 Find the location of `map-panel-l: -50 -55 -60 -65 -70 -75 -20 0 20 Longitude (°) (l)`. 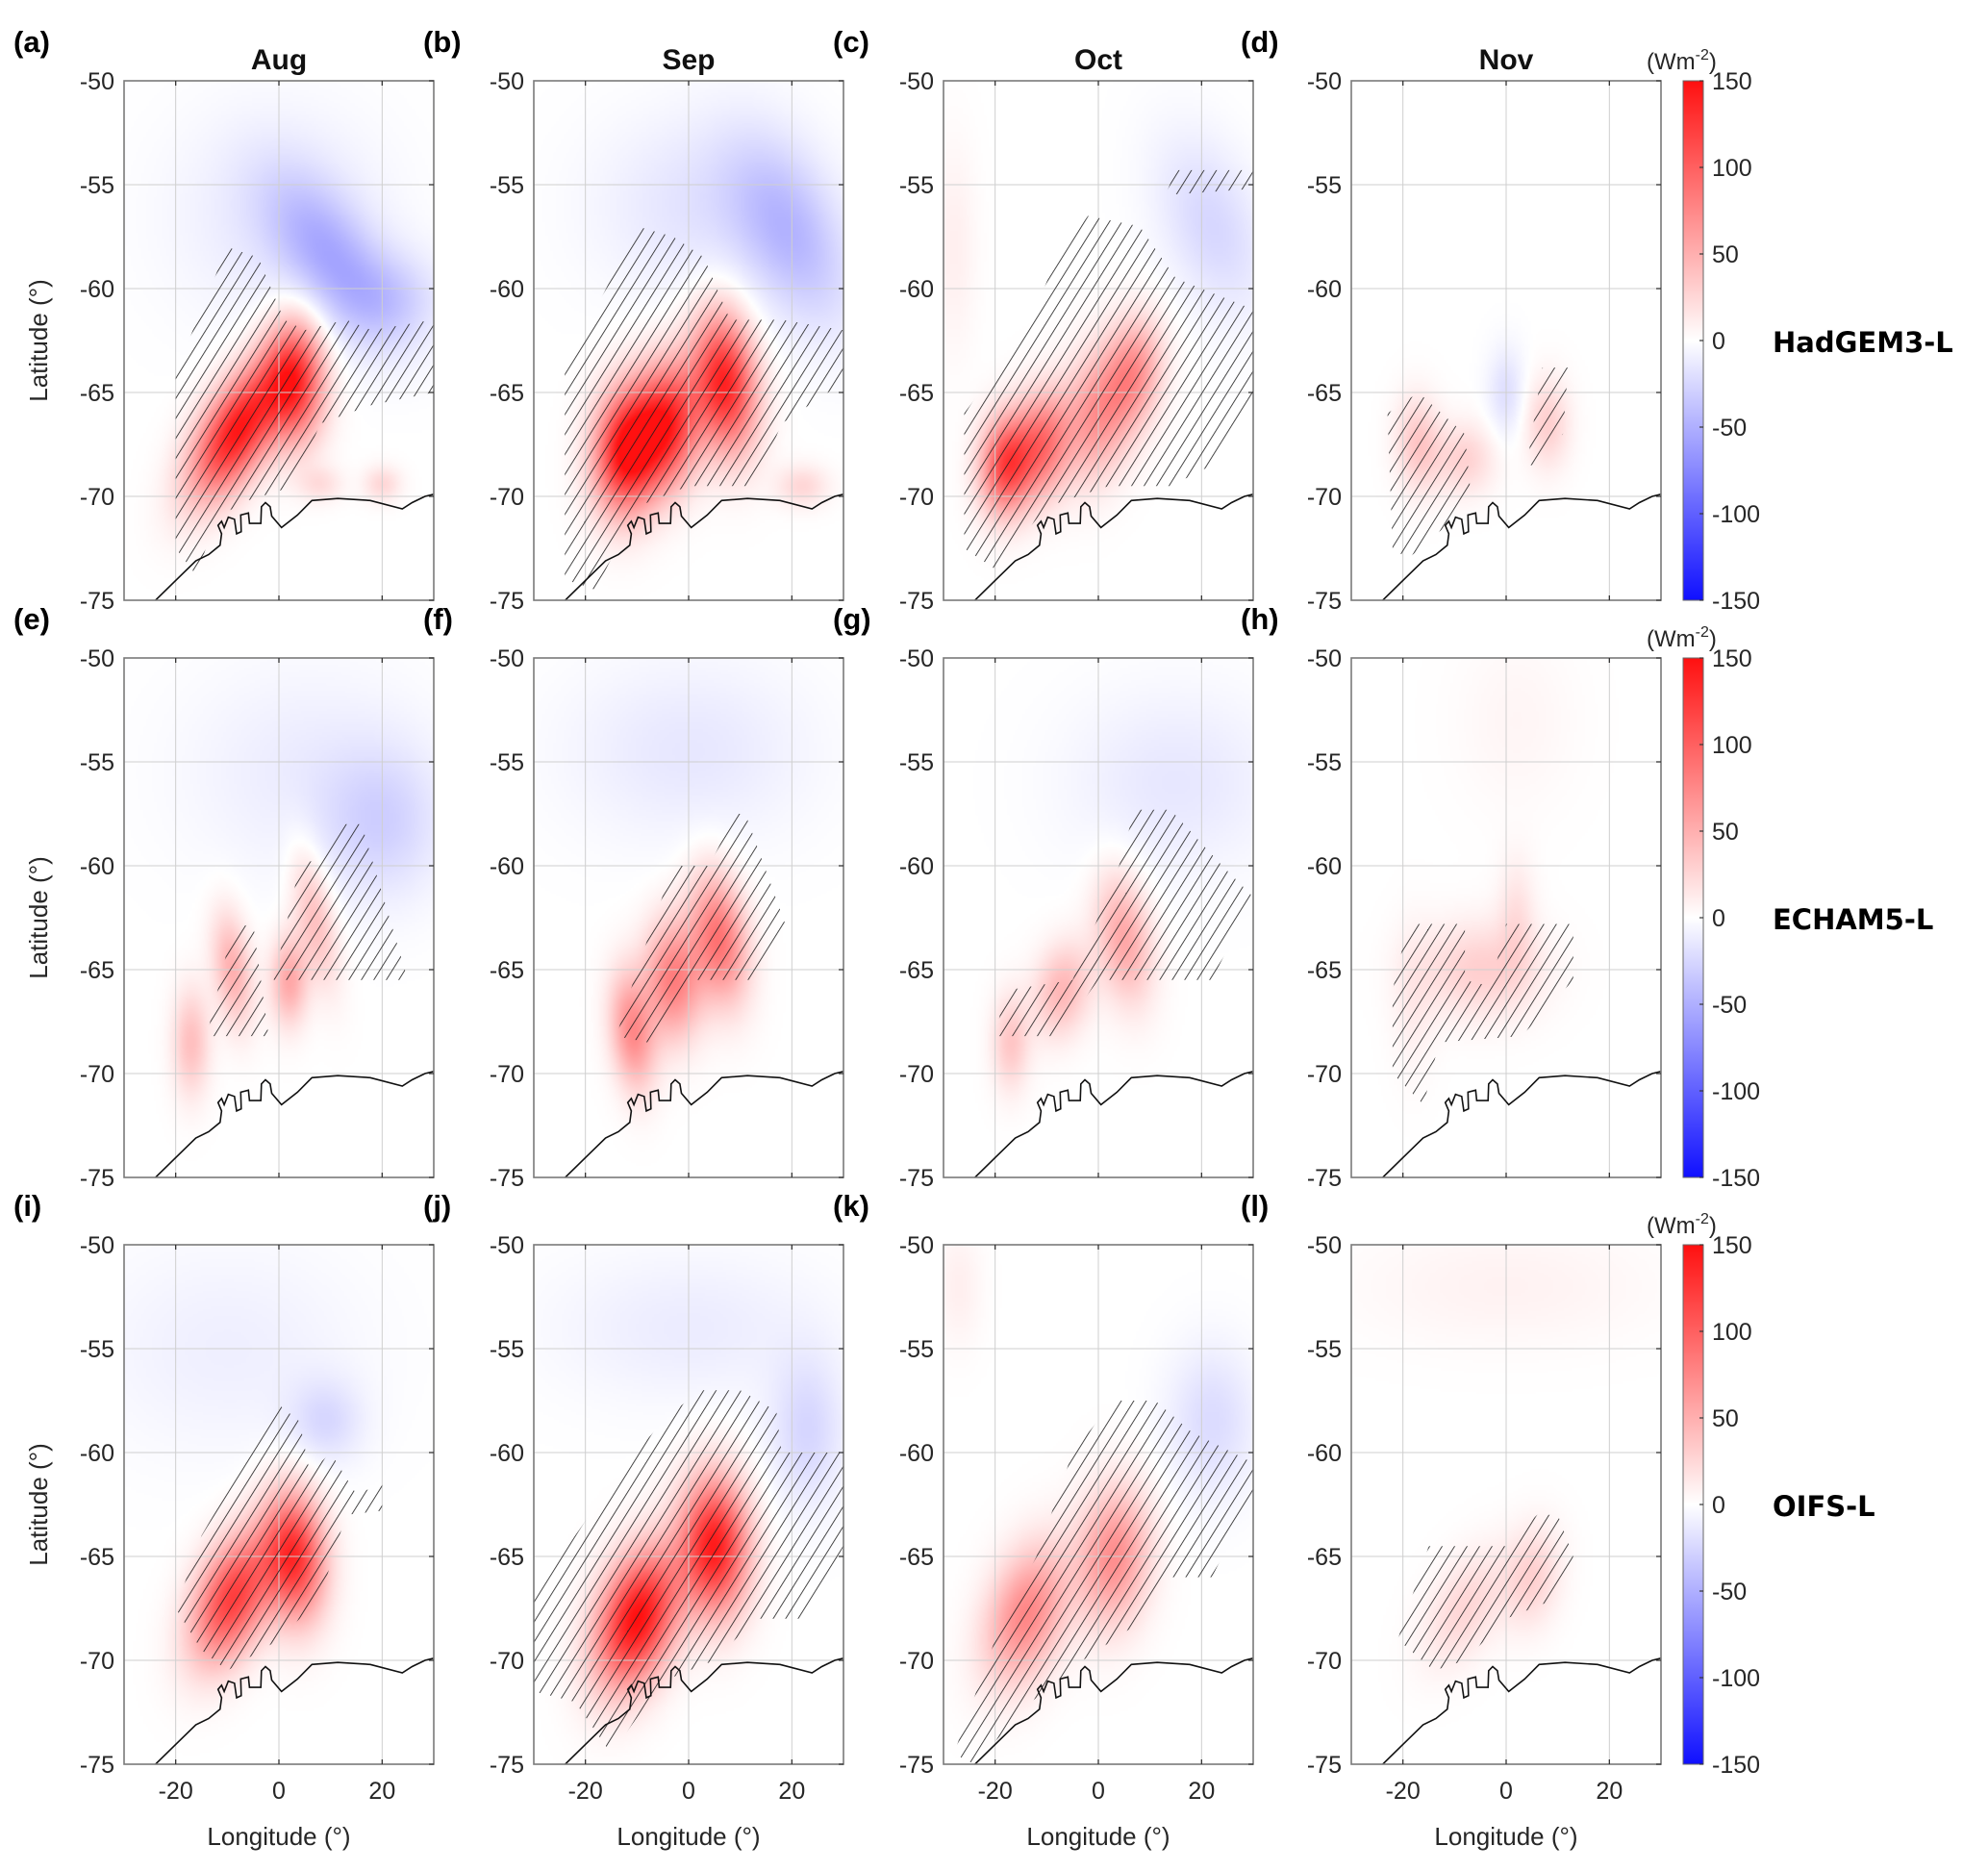

map-panel-l: -50 -55 -60 -65 -70 -75 -20 0 20 Longitude (°) (l) is located at coordinates (1451, 1520).